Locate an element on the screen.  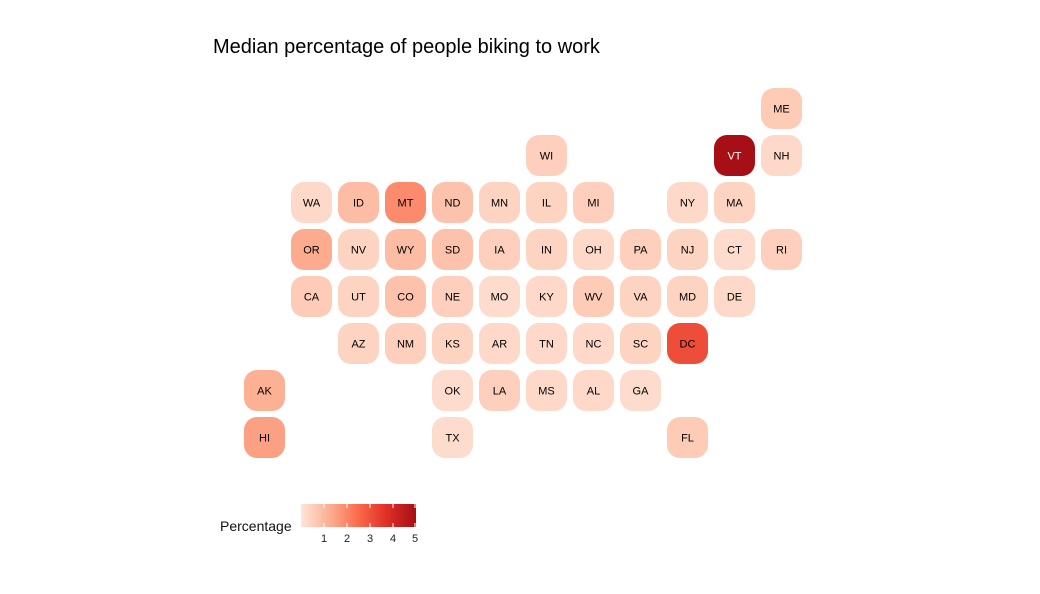
state-label: WV is located at coordinates (594, 298).